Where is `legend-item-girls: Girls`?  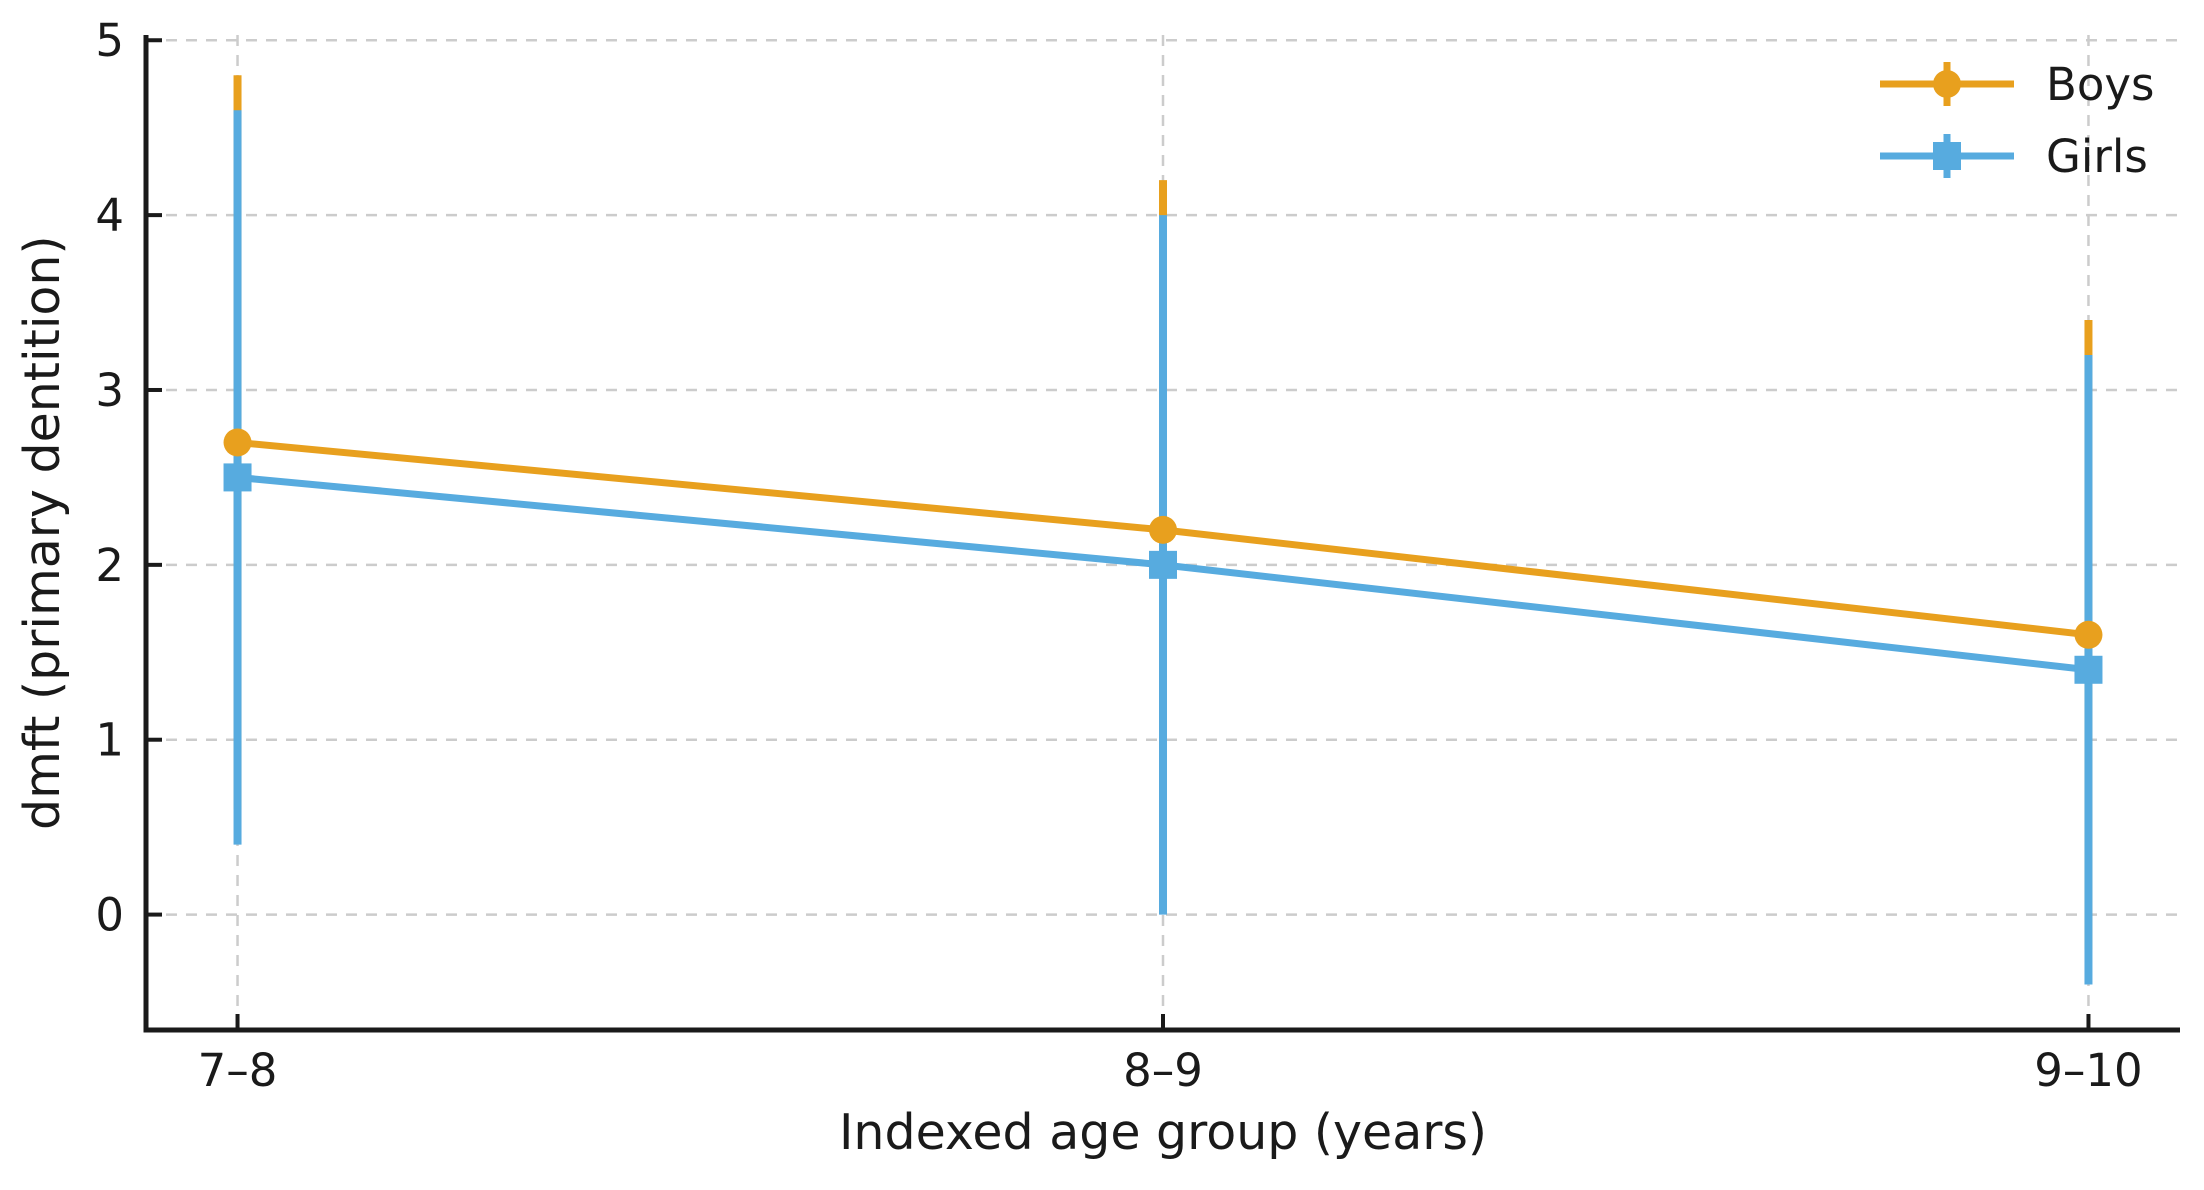
legend-item-girls: Girls is located at coordinates (2013, 156).